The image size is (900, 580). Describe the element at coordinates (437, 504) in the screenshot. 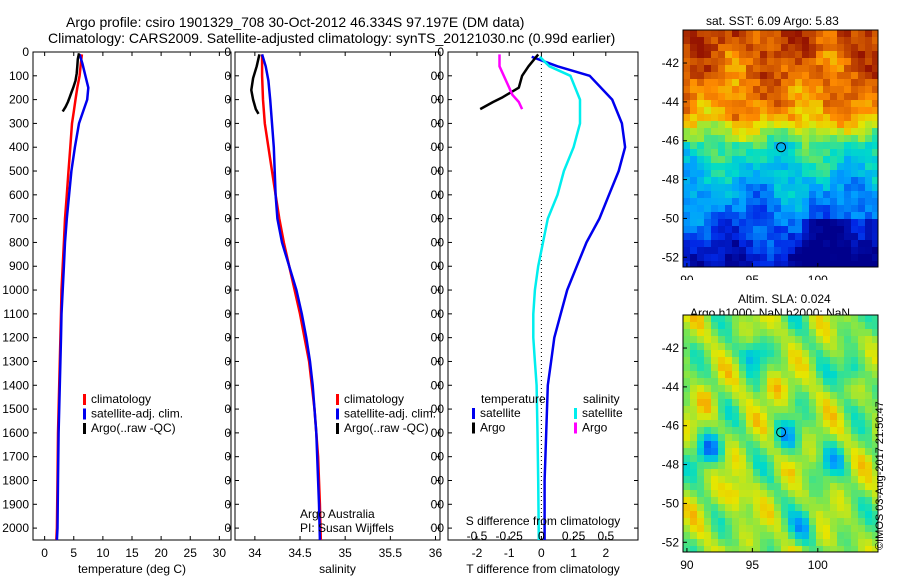

I see `y-tick-label: 1900` at that location.